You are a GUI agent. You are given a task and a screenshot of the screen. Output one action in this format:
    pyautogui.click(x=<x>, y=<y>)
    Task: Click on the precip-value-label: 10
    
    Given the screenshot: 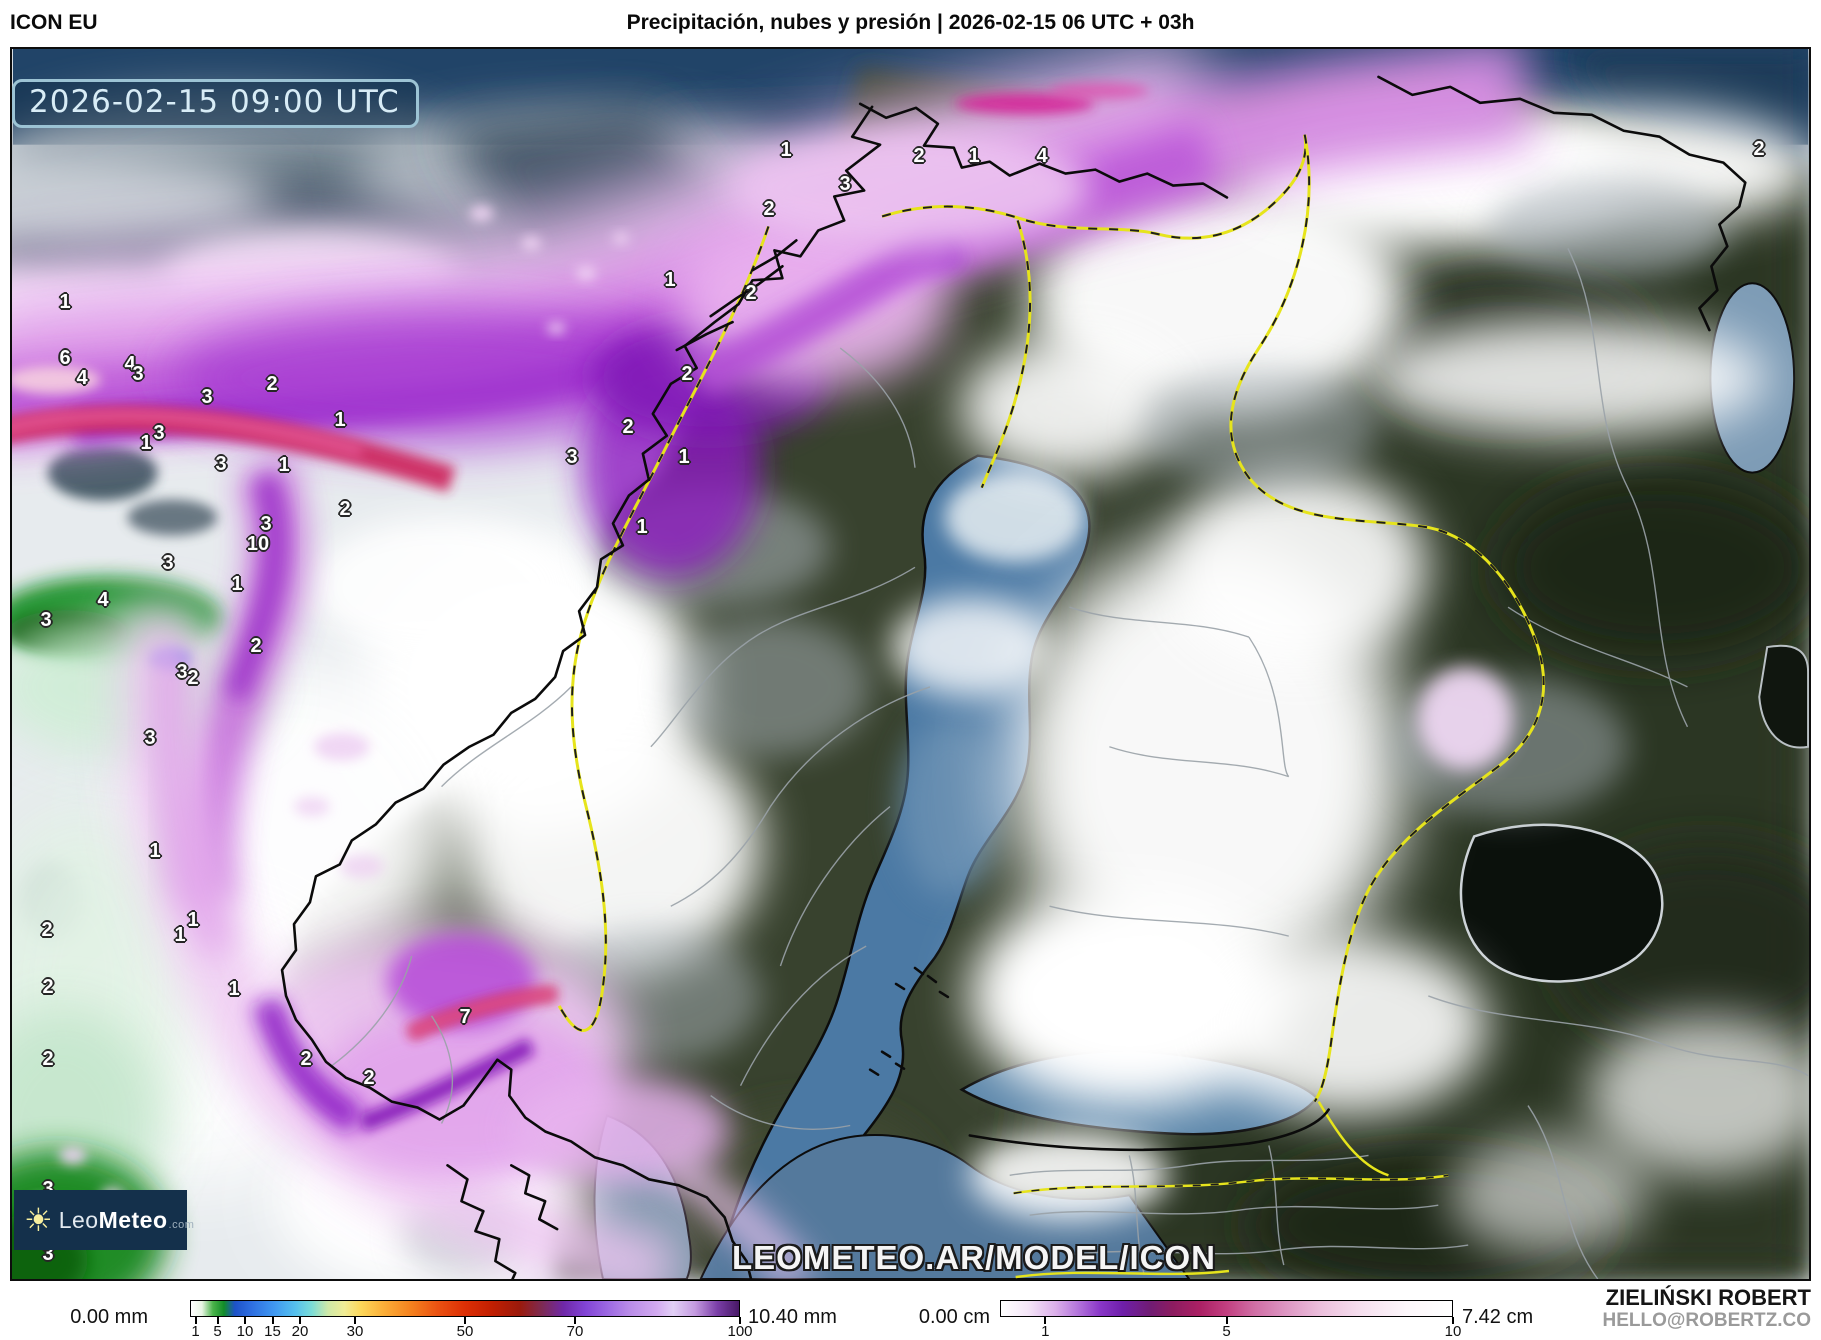 What is the action you would take?
    pyautogui.click(x=258, y=544)
    